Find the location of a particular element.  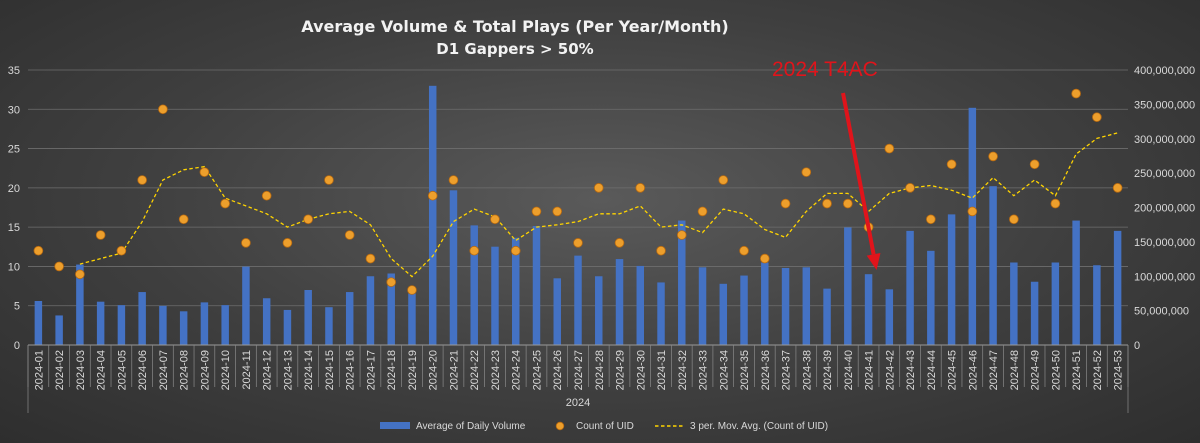

x-tick-label: 2024-02 is located at coordinates (60, 370).